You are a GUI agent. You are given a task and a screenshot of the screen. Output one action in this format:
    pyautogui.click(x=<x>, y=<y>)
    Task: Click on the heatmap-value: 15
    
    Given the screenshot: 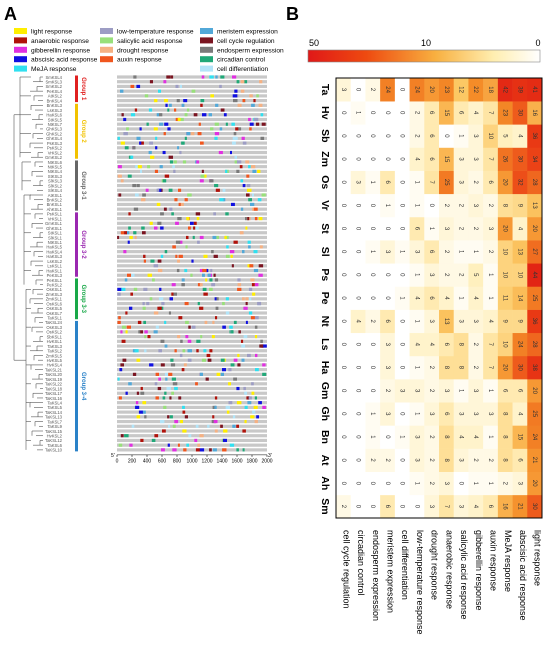 What is the action you would take?
    pyautogui.click(x=519, y=437)
    